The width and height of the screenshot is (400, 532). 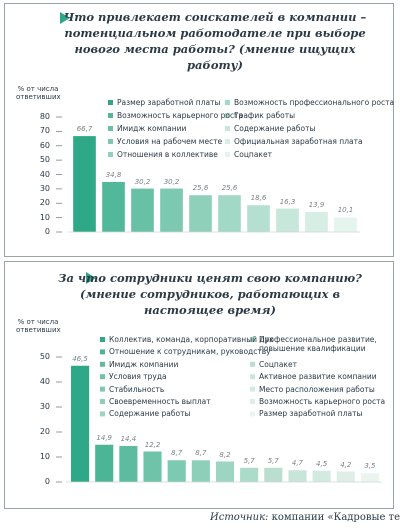 What do you see at coordinates (239, 517) in the screenshot?
I see `source-label: Источник:` at bounding box center [239, 517].